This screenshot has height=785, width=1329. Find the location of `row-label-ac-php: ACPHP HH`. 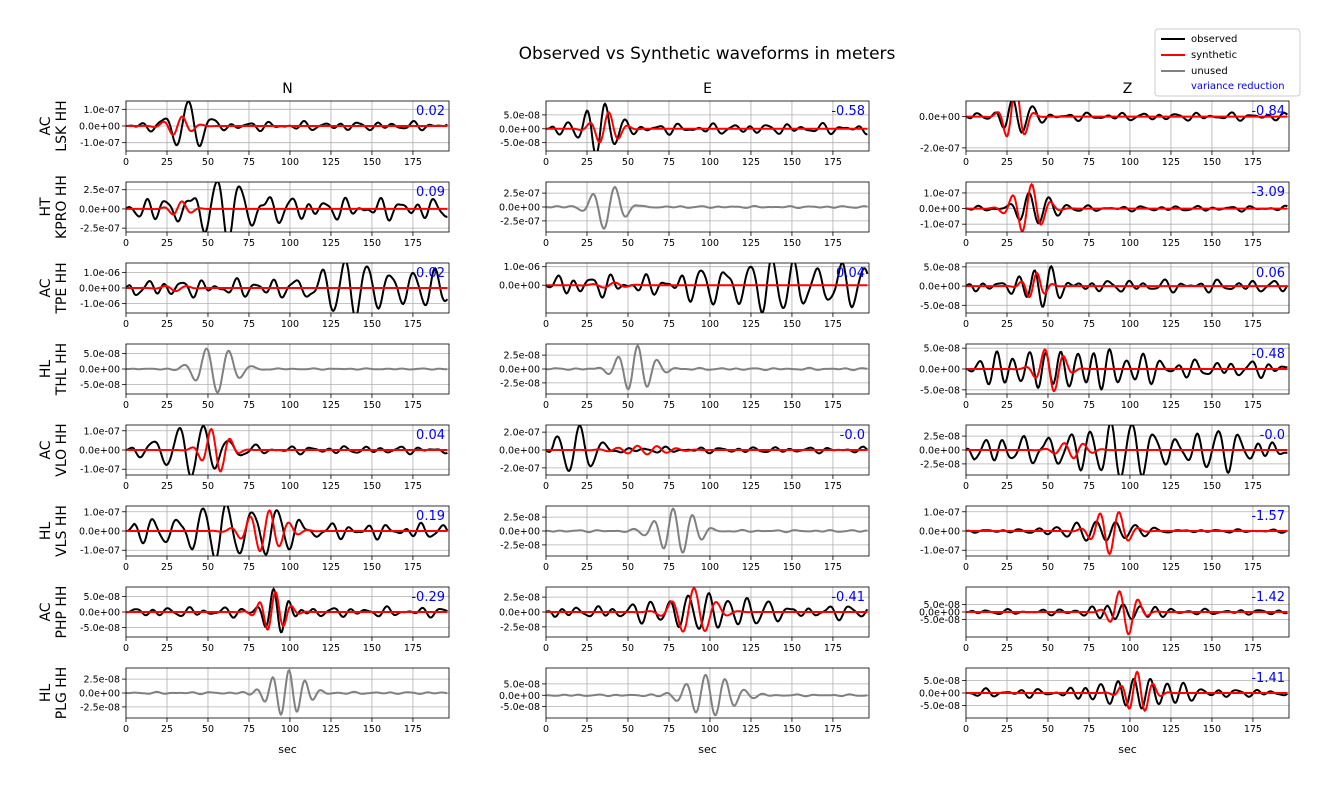

row-label-ac-php: ACPHP HH is located at coordinates (54, 612).